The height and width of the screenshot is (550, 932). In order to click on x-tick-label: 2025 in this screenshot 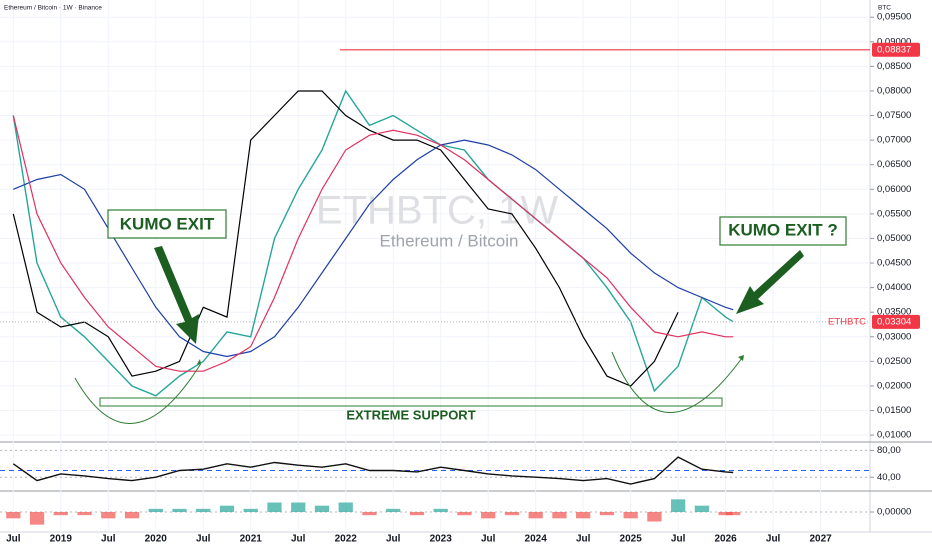, I will do `click(631, 539)`.